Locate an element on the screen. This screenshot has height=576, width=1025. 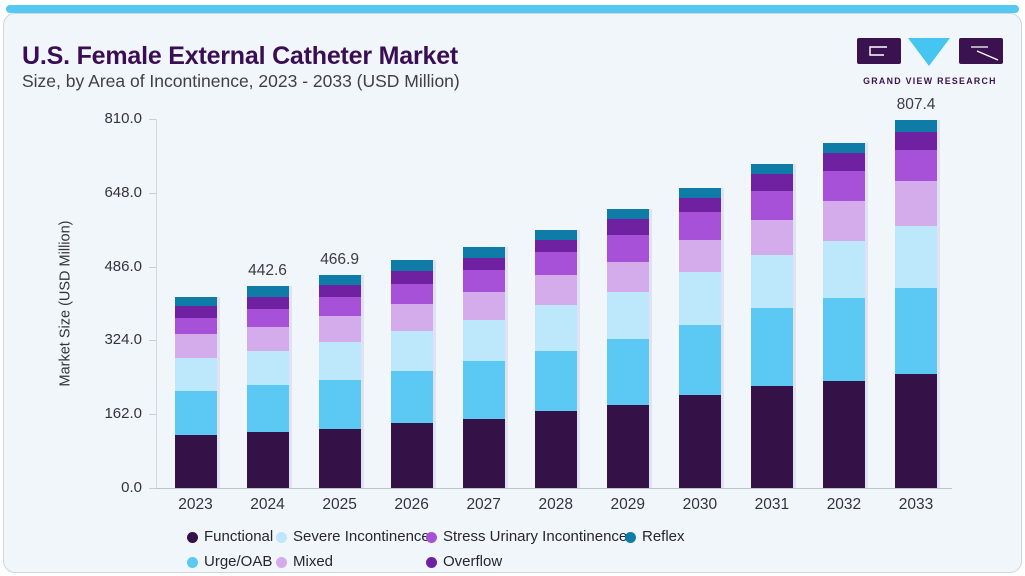
y-tick-label: 0.0 is located at coordinates (131, 487).